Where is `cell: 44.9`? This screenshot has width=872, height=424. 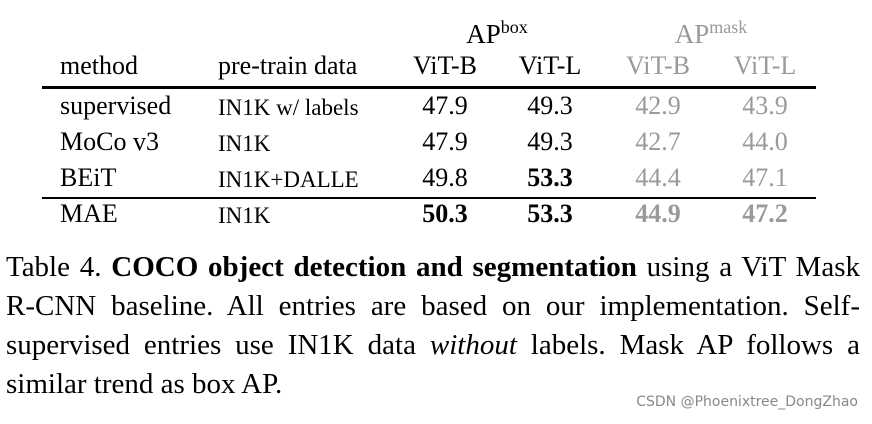
cell: 44.9 is located at coordinates (658, 213).